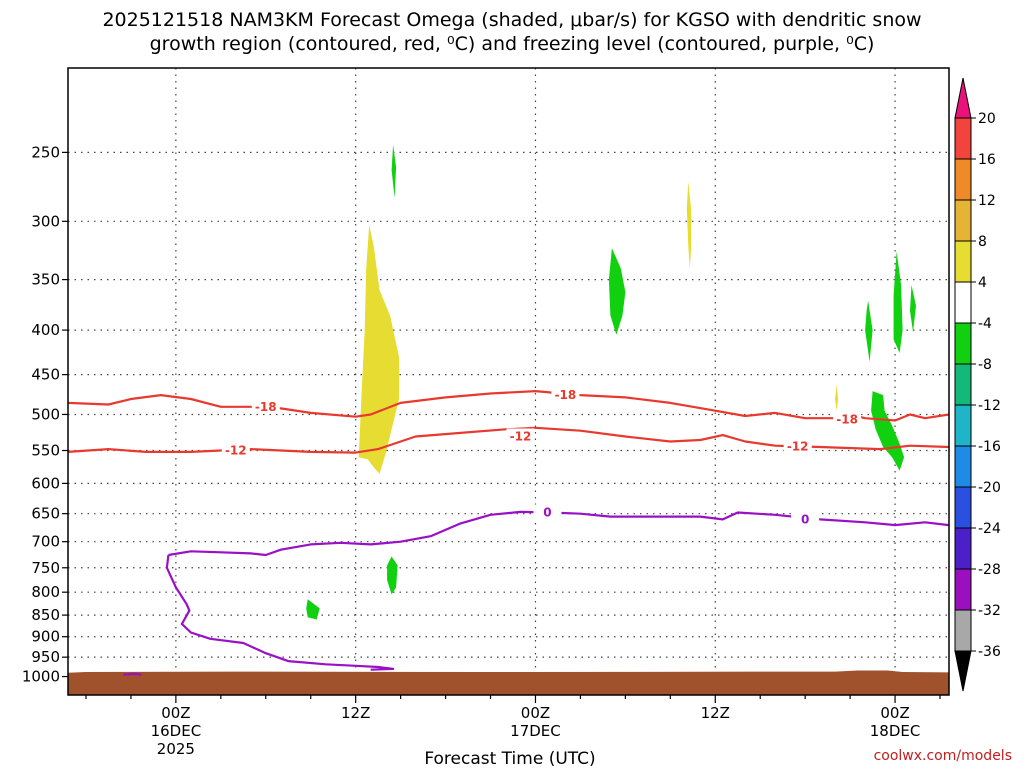 The width and height of the screenshot is (1024, 768). I want to click on colorbar-bottom-arrow, so click(963, 671).